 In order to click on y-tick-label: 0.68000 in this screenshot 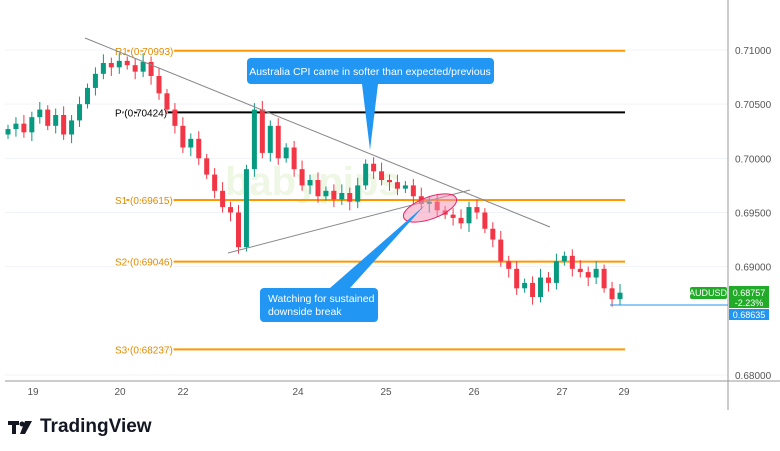, I will do `click(753, 376)`.